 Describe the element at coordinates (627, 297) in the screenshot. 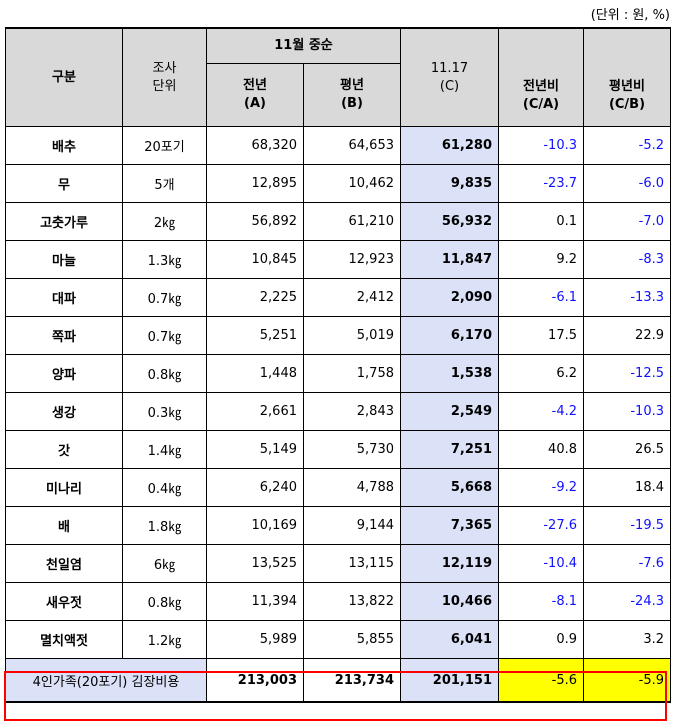

I see `item-ratio-avg: -13.3` at that location.